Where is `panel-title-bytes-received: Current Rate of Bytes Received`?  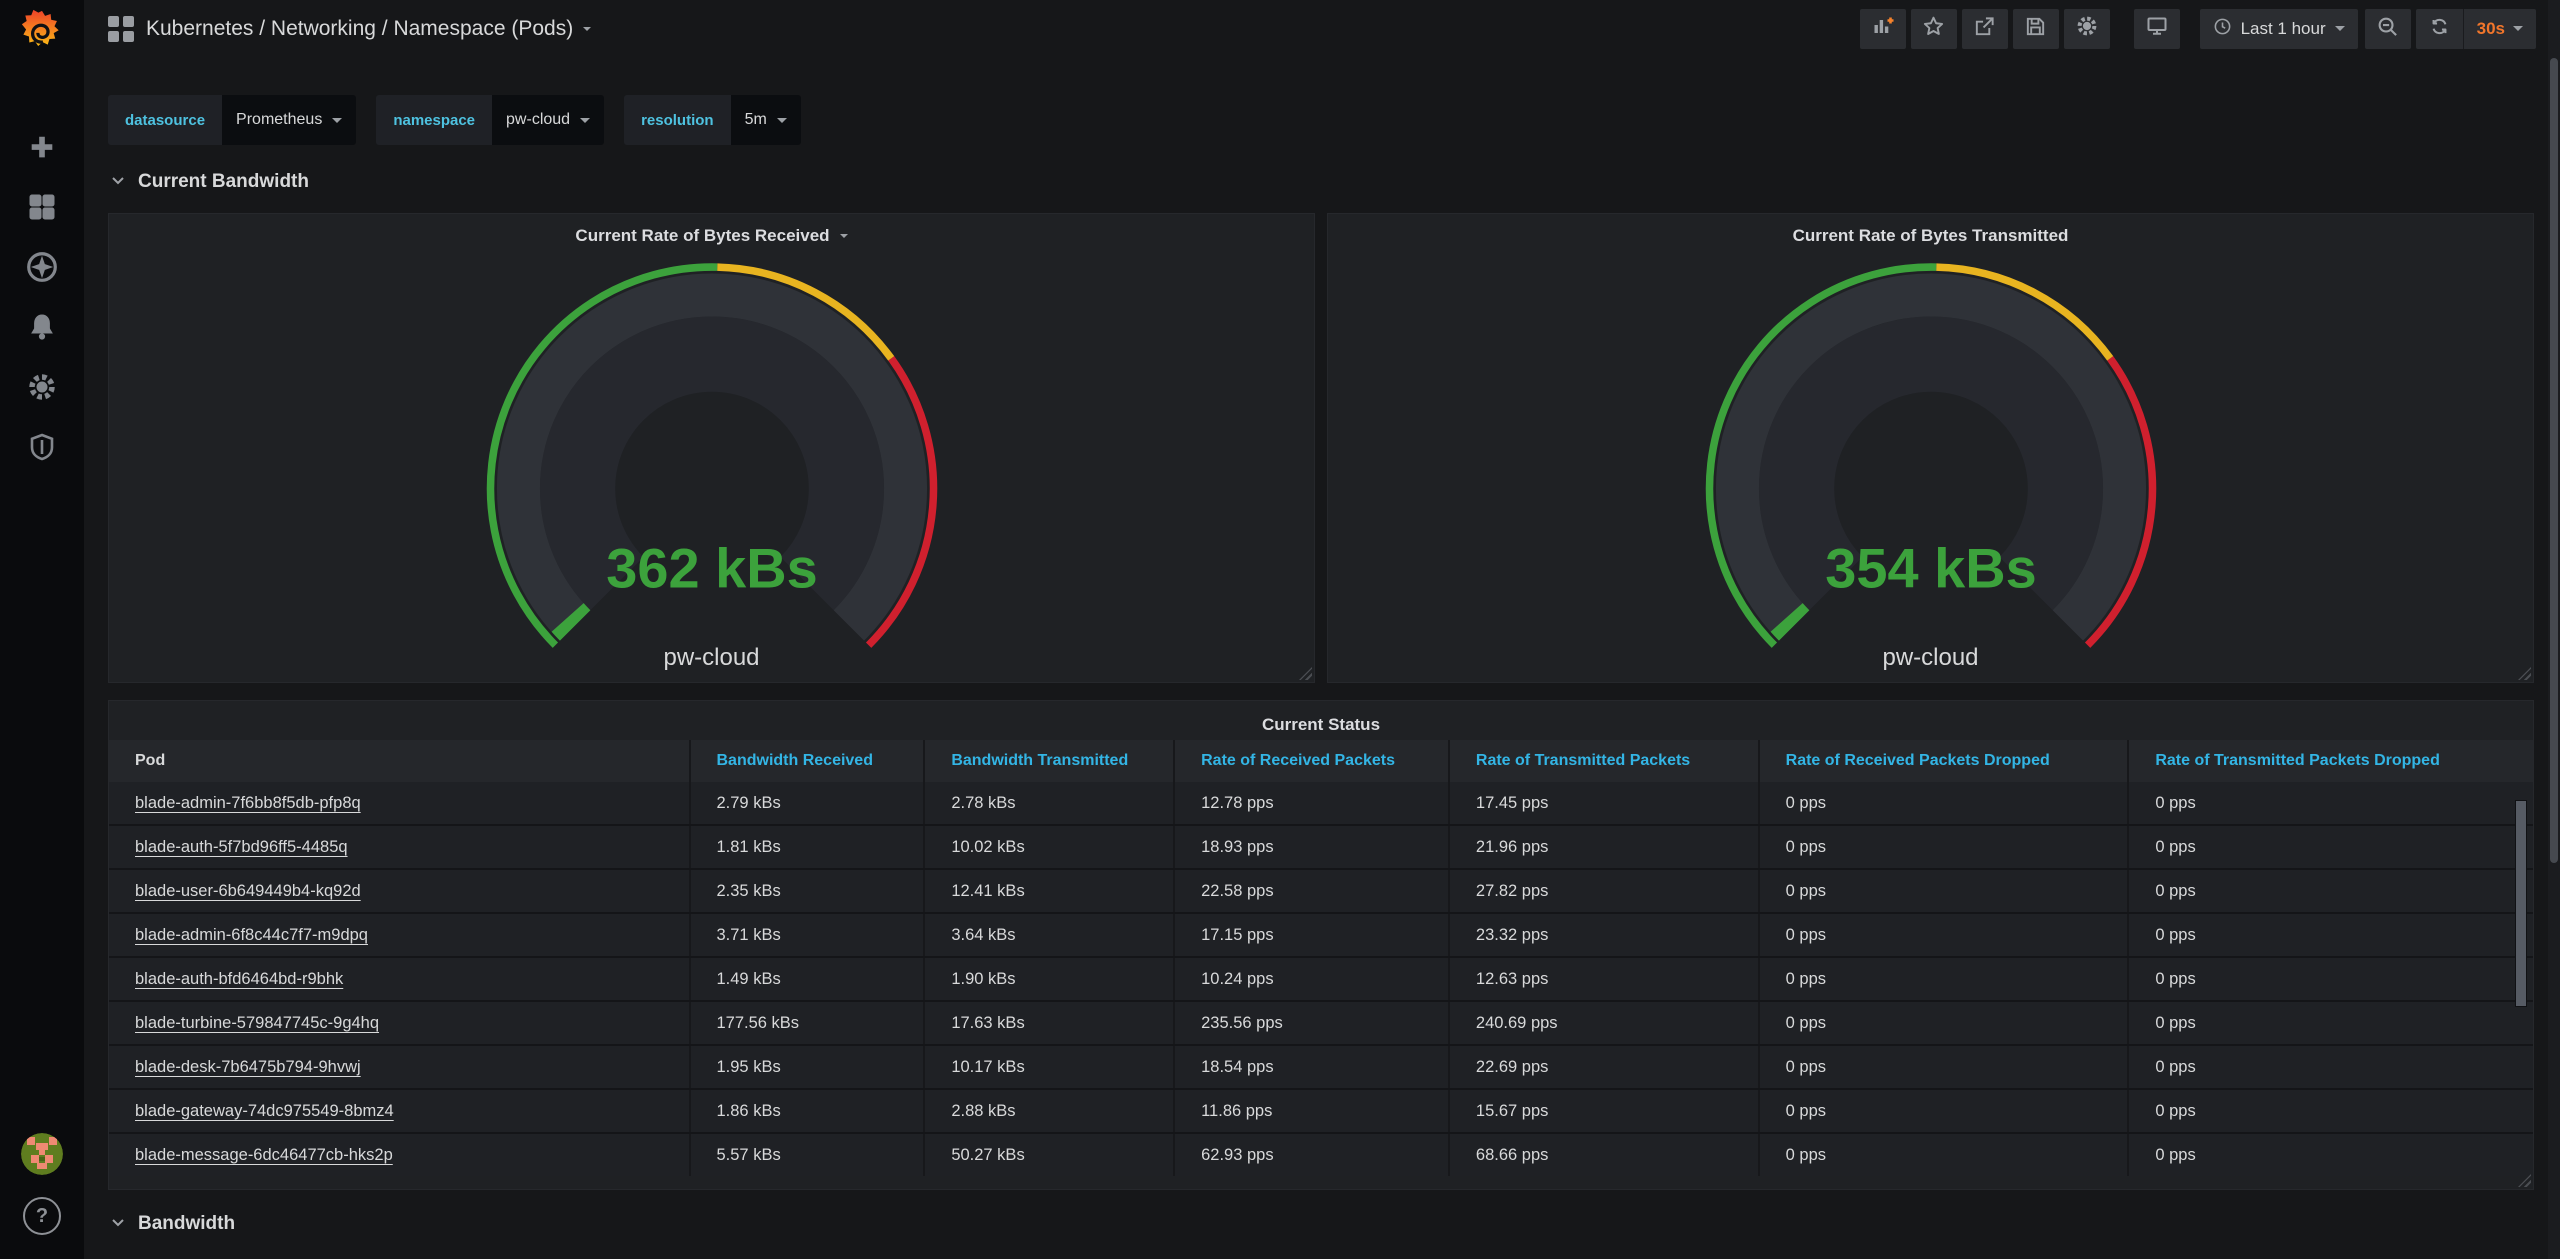 panel-title-bytes-received: Current Rate of Bytes Received is located at coordinates (711, 236).